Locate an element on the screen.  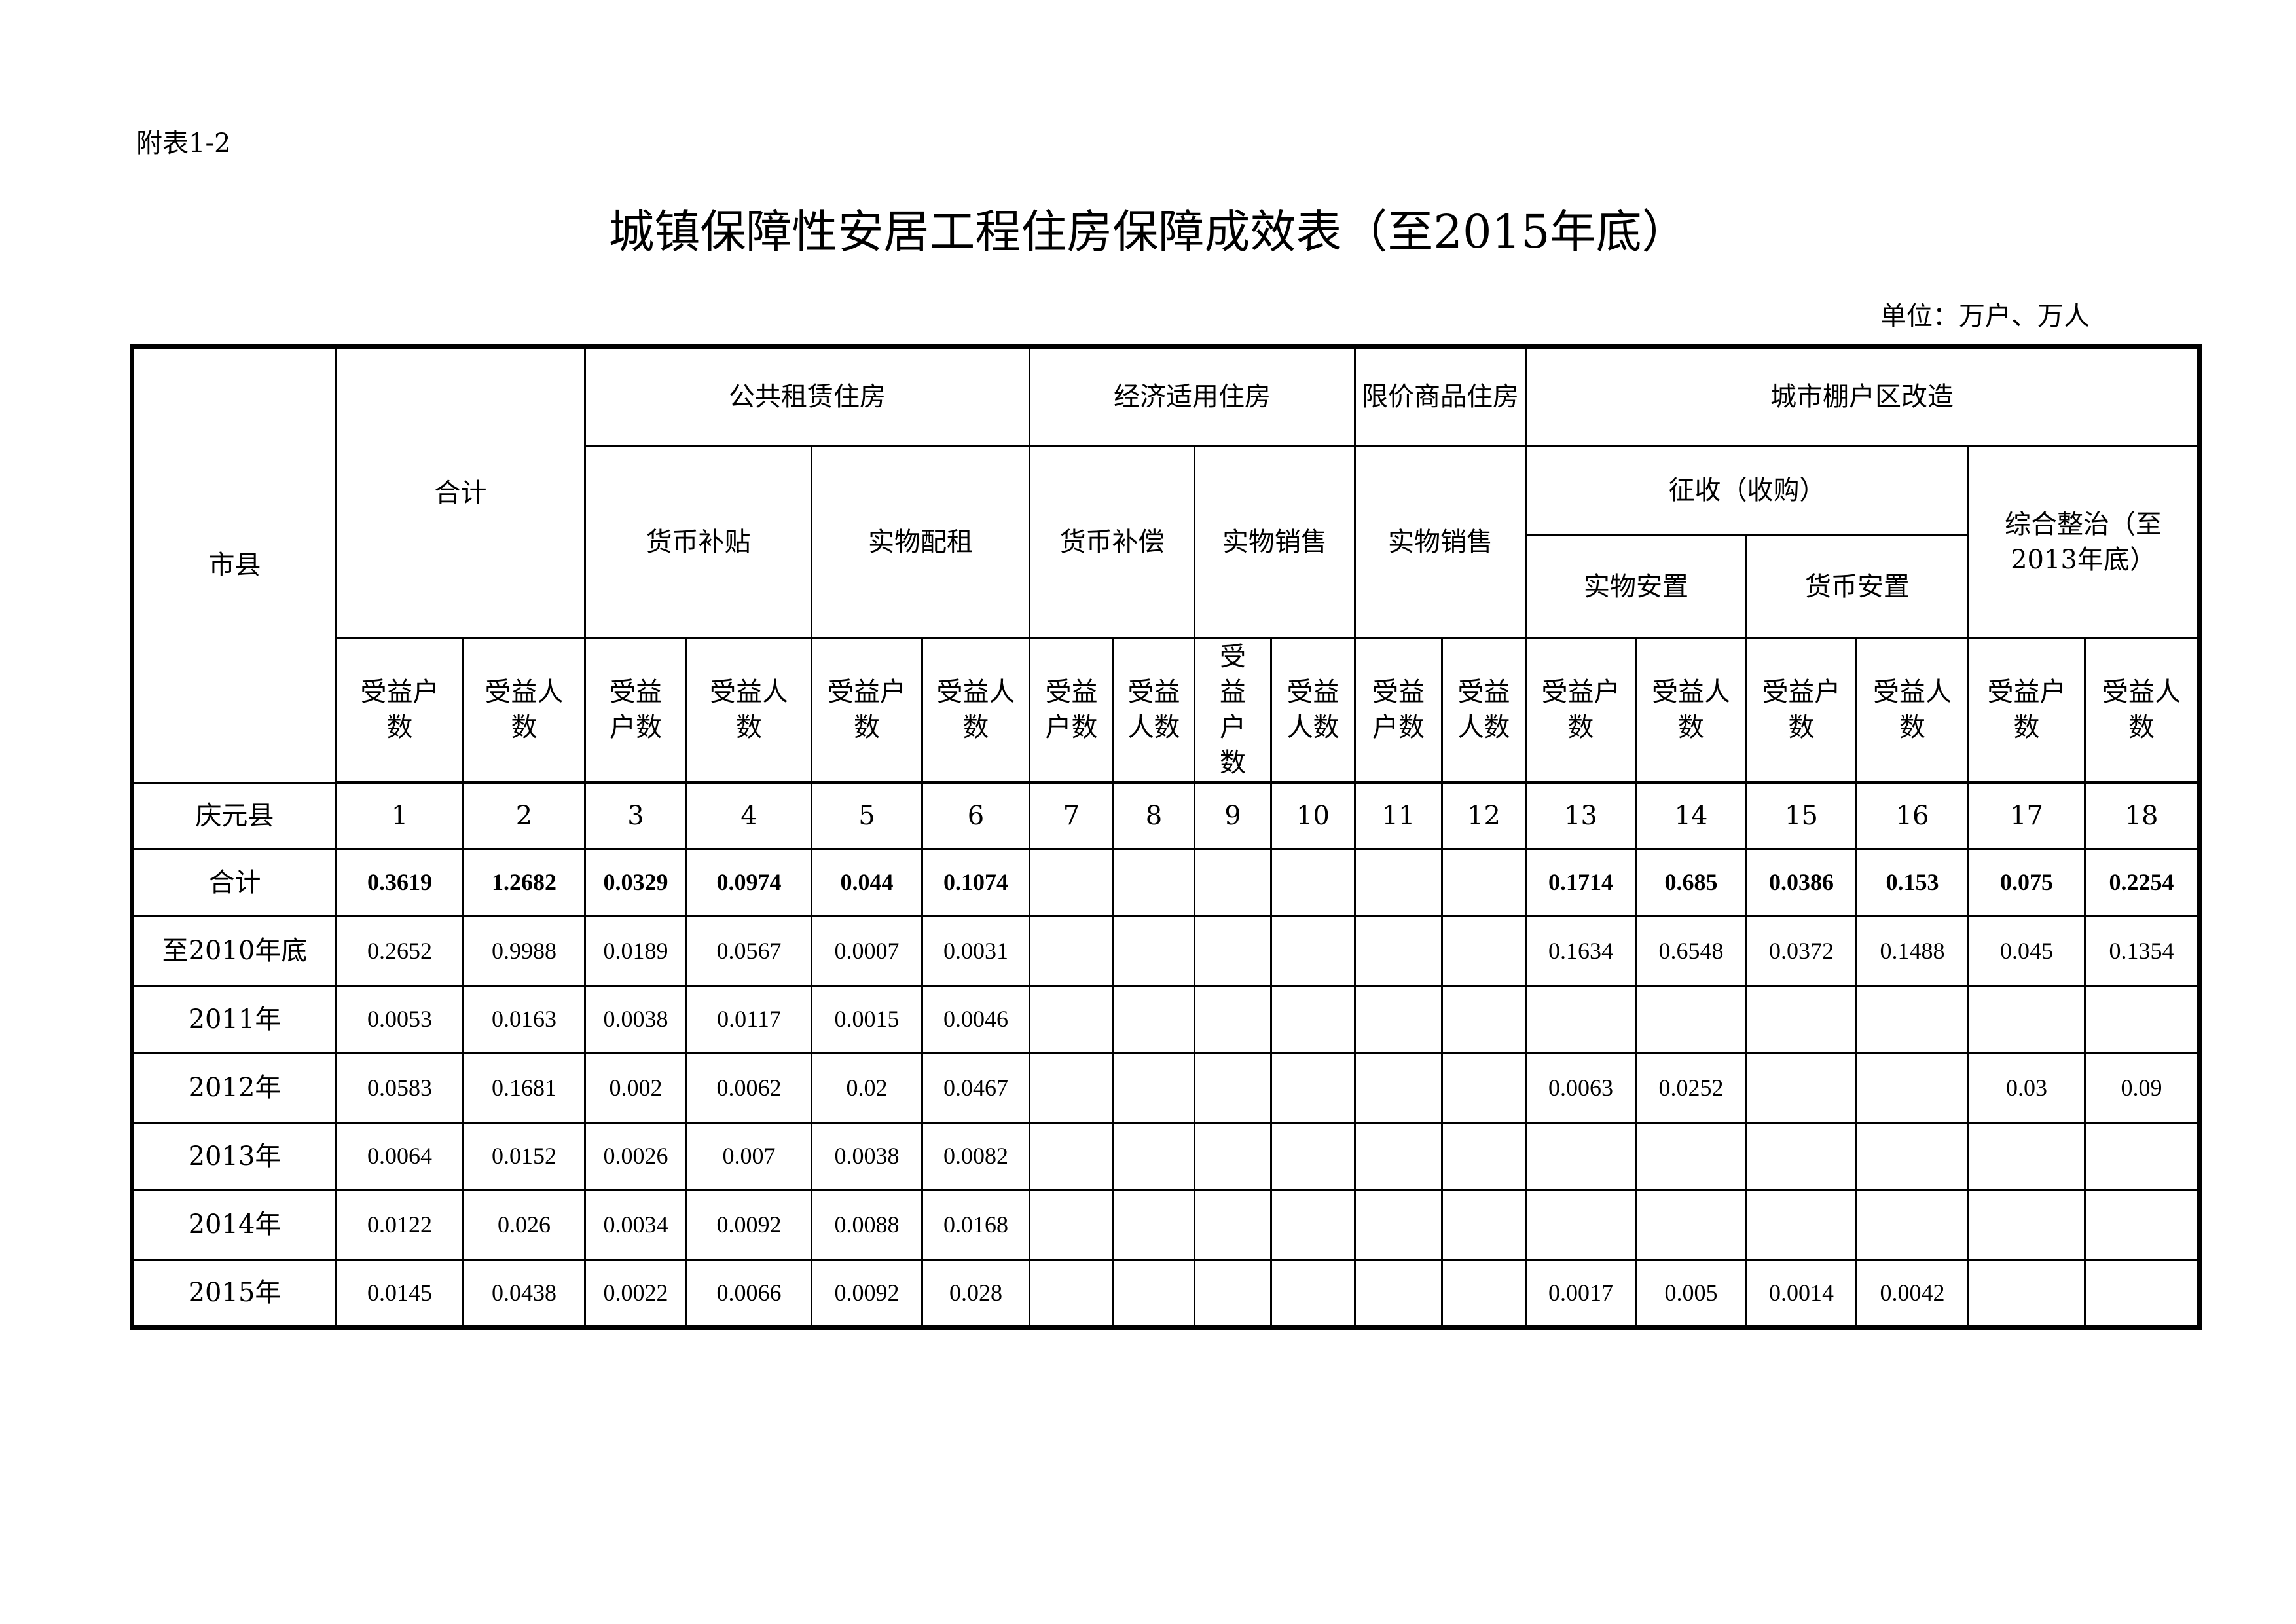
table-cell: 0.0015 is located at coordinates (867, 1019).